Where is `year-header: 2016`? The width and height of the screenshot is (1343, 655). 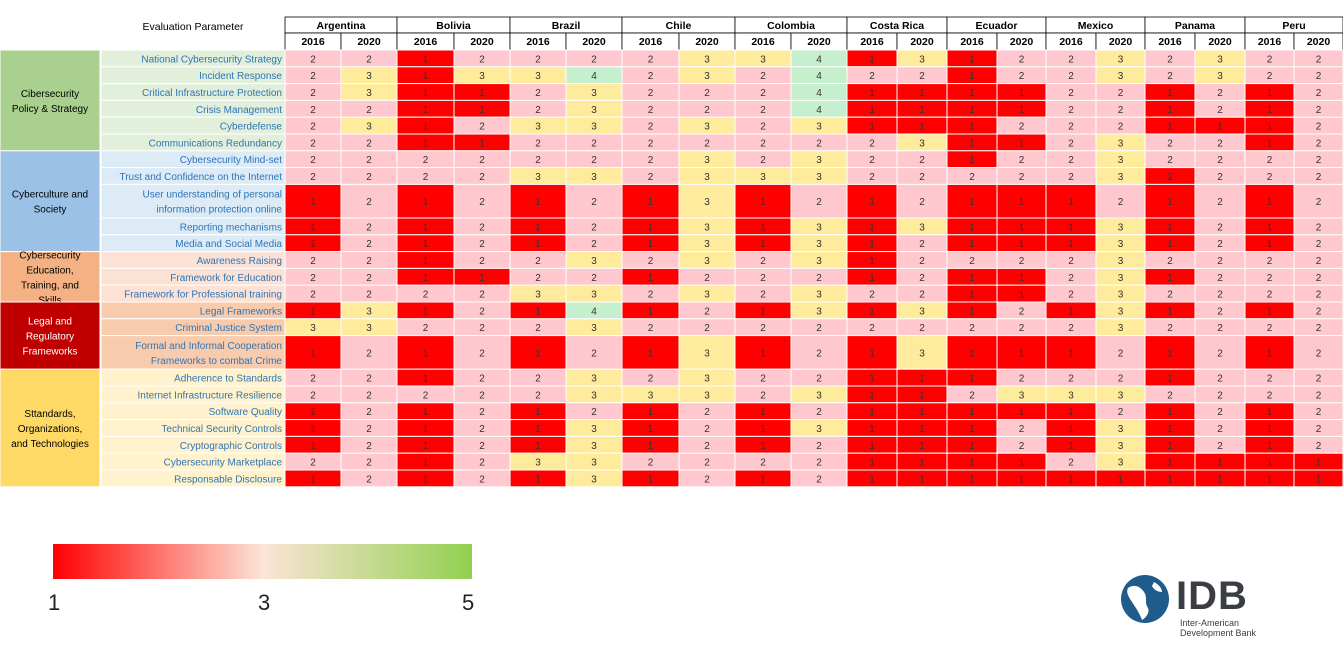 year-header: 2016 is located at coordinates (972, 42).